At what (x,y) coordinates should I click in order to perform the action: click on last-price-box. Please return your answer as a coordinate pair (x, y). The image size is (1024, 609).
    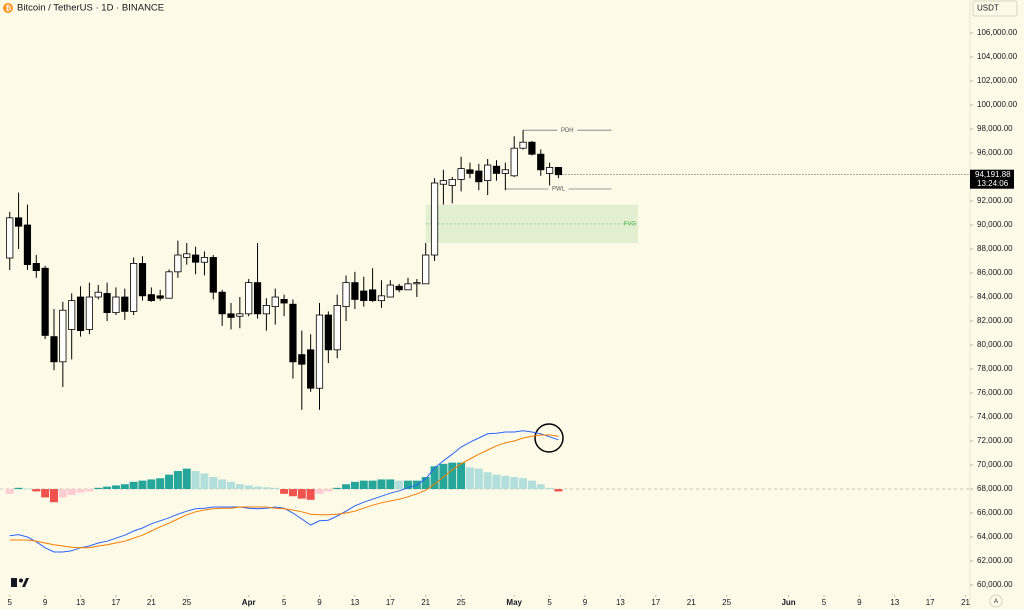
    Looking at the image, I should click on (992, 179).